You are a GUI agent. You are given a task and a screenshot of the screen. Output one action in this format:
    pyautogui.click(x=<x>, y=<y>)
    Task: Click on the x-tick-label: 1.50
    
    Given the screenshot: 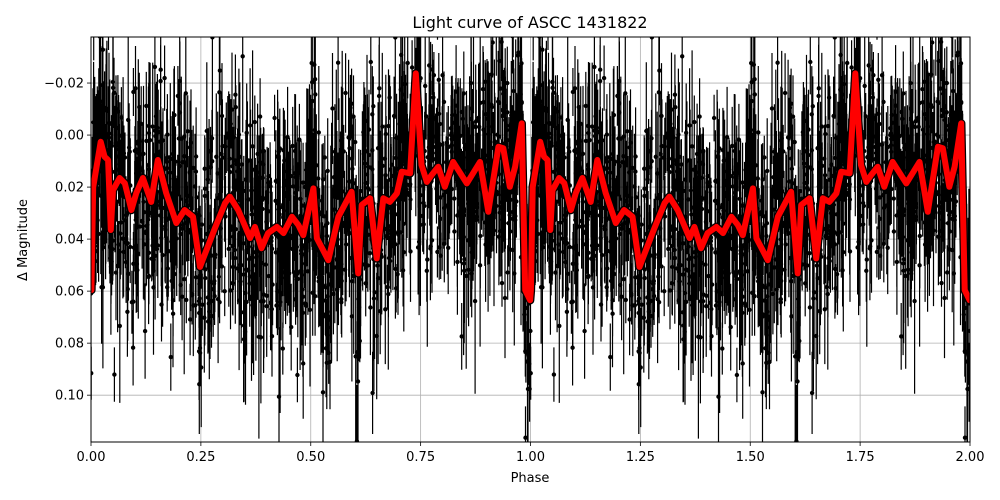 What is the action you would take?
    pyautogui.click(x=750, y=457)
    